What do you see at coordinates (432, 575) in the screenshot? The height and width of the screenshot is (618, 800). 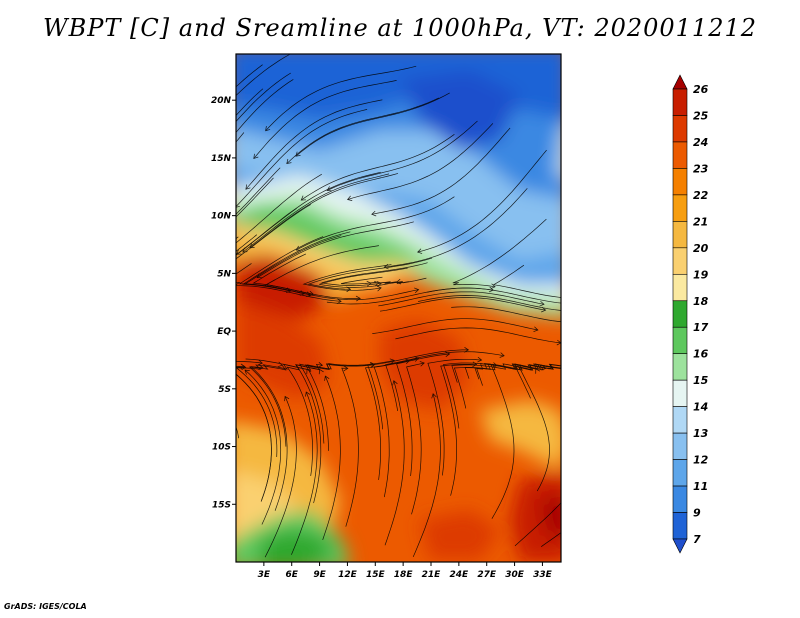 I see `x-tick-label: 21E` at bounding box center [432, 575].